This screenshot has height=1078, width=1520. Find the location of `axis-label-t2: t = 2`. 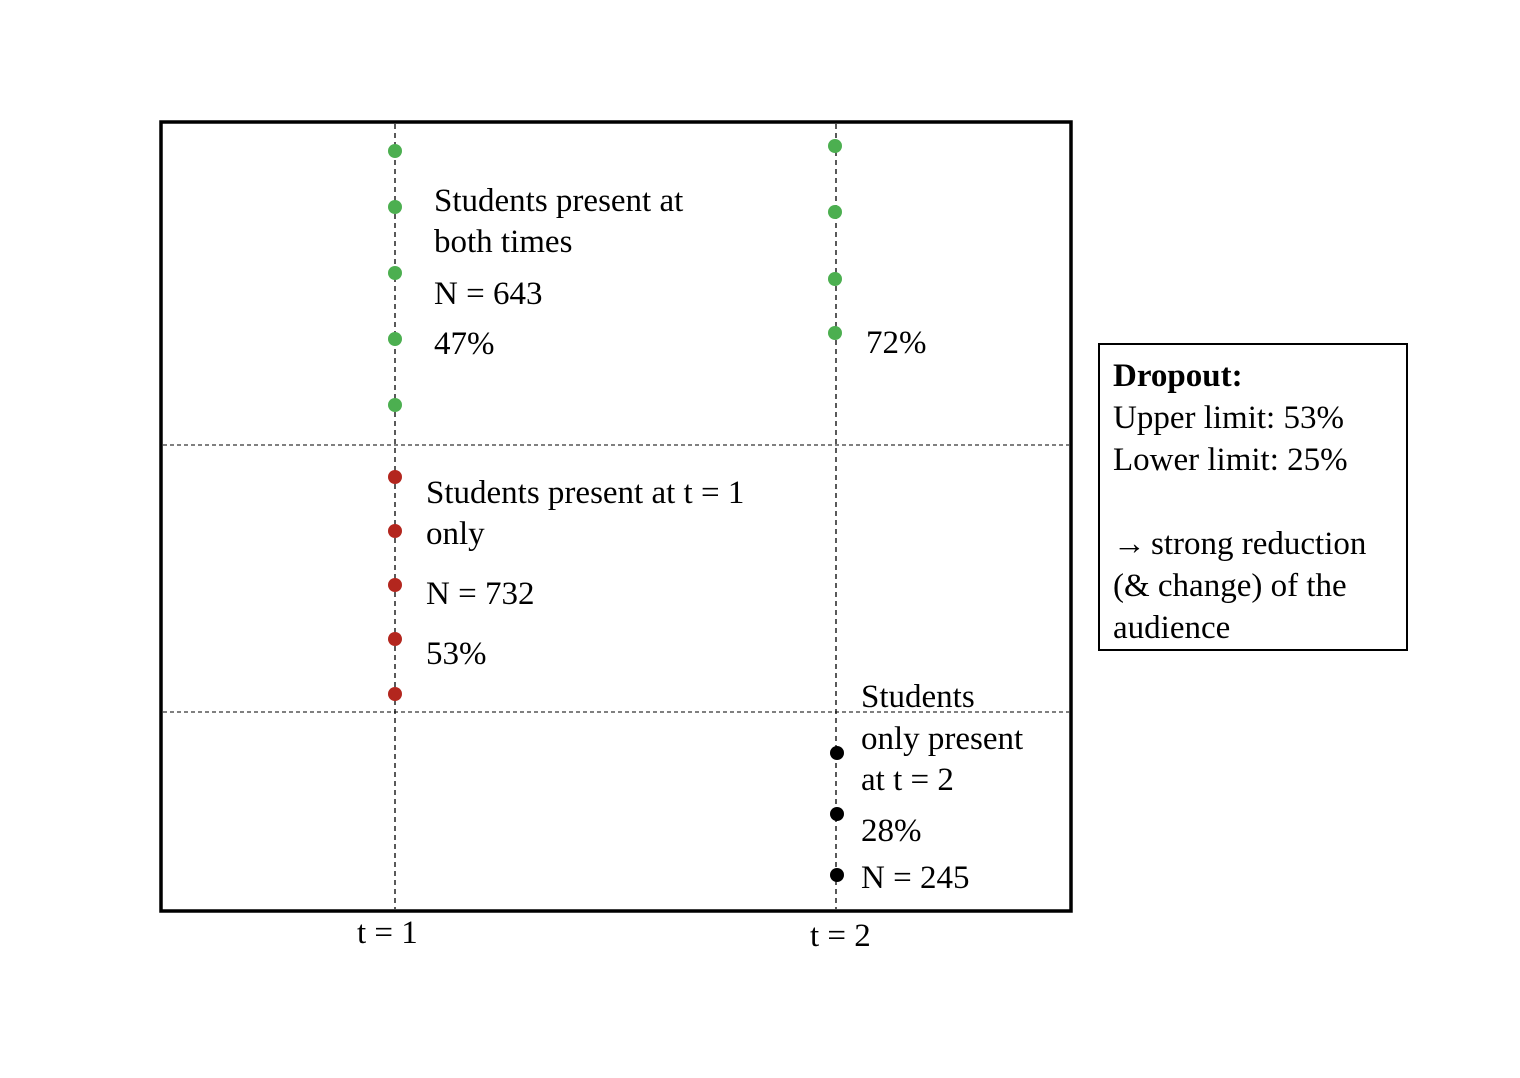

axis-label-t2: t = 2 is located at coordinates (840, 936).